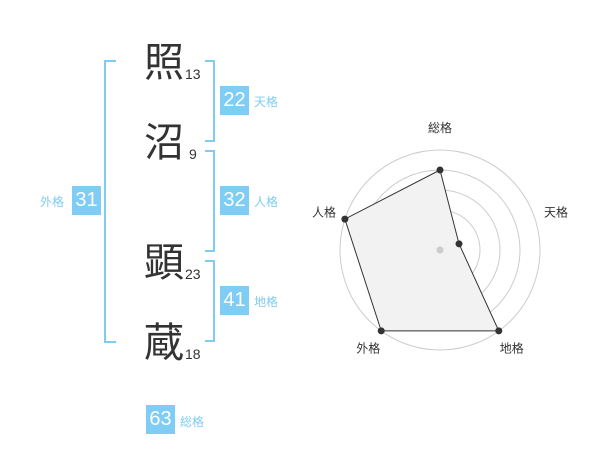 The image size is (600, 470). I want to click on radar-ring, so click(440, 250).